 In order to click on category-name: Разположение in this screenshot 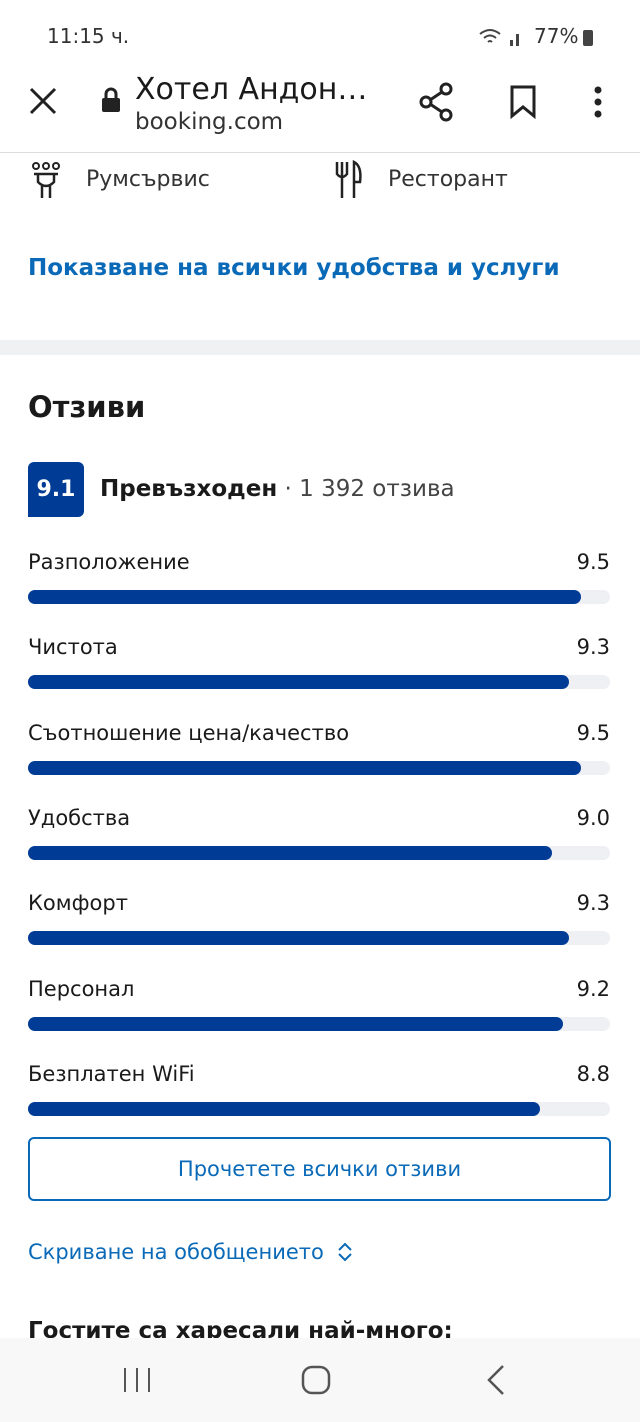, I will do `click(109, 562)`.